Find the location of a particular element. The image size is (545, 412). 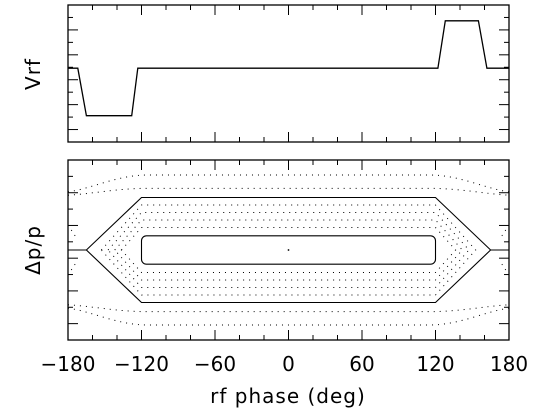

inner-contour-line is located at coordinates (288, 250).